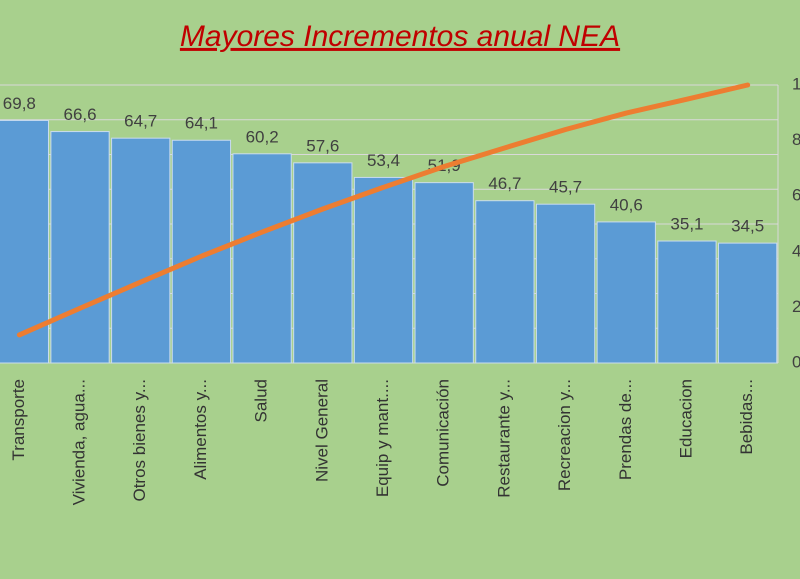 The width and height of the screenshot is (800, 579). I want to click on y2-tick-label: 40, so click(796, 250).